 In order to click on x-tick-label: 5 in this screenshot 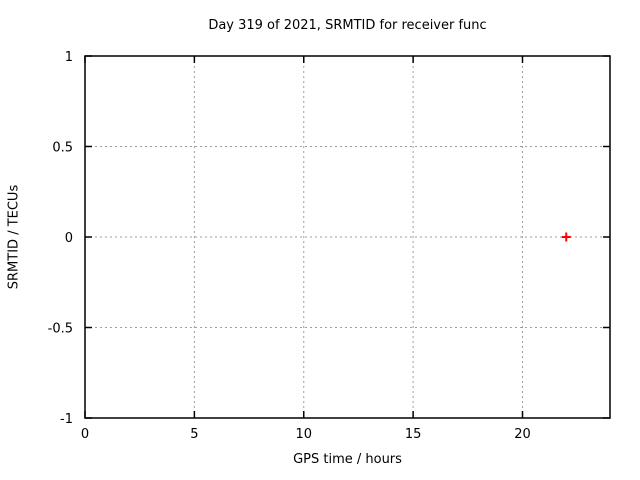, I will do `click(194, 434)`.